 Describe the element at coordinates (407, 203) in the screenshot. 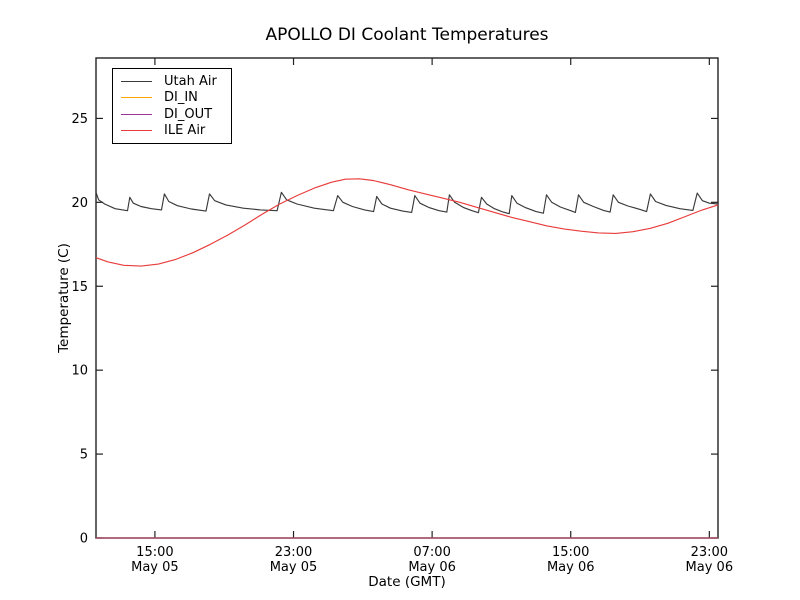

I see `series-utah-air-line` at that location.